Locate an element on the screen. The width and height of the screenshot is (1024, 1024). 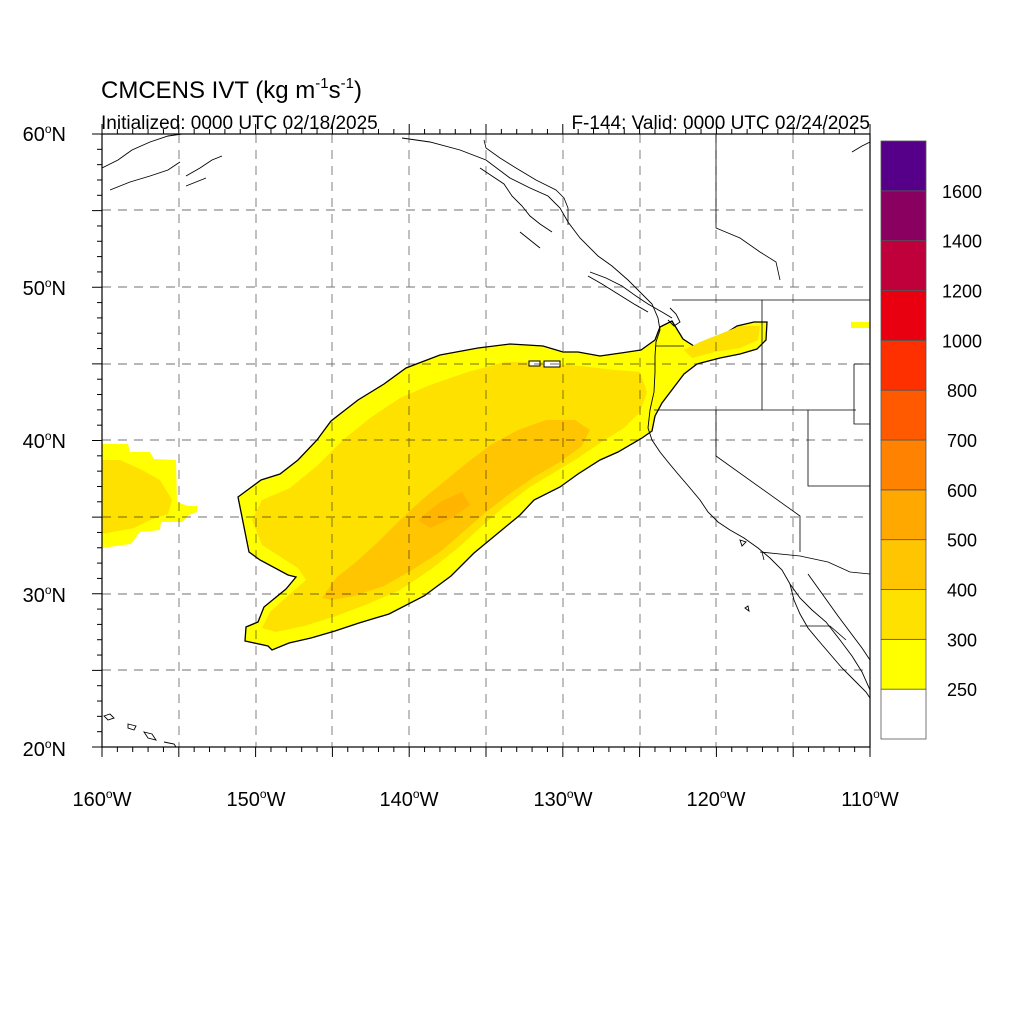
lat-label-30: 30oN is located at coordinates (44, 595).